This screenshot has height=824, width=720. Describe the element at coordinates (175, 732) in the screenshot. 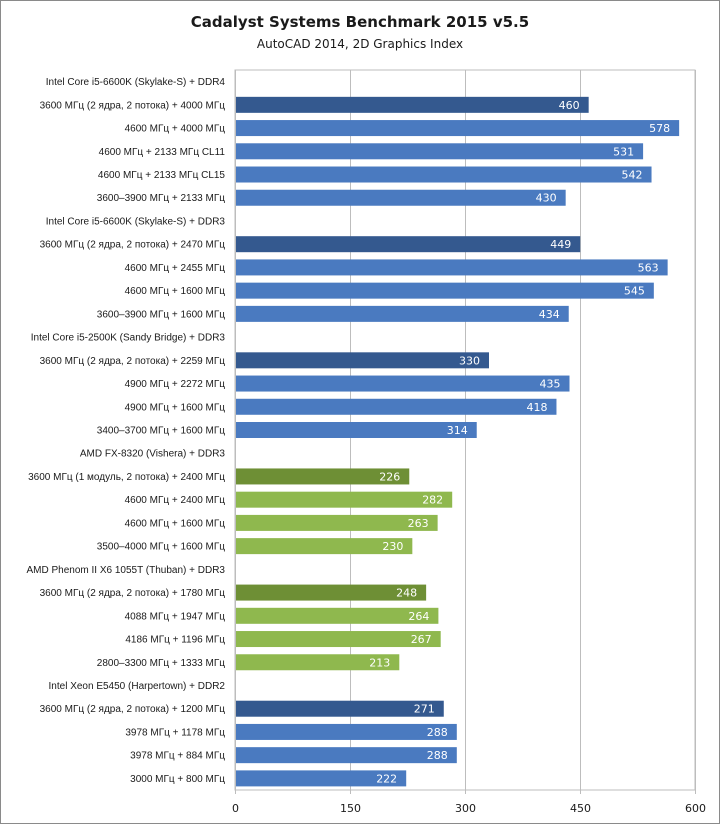

I see `category-label: 3978 МГц + 1178 МГц` at that location.